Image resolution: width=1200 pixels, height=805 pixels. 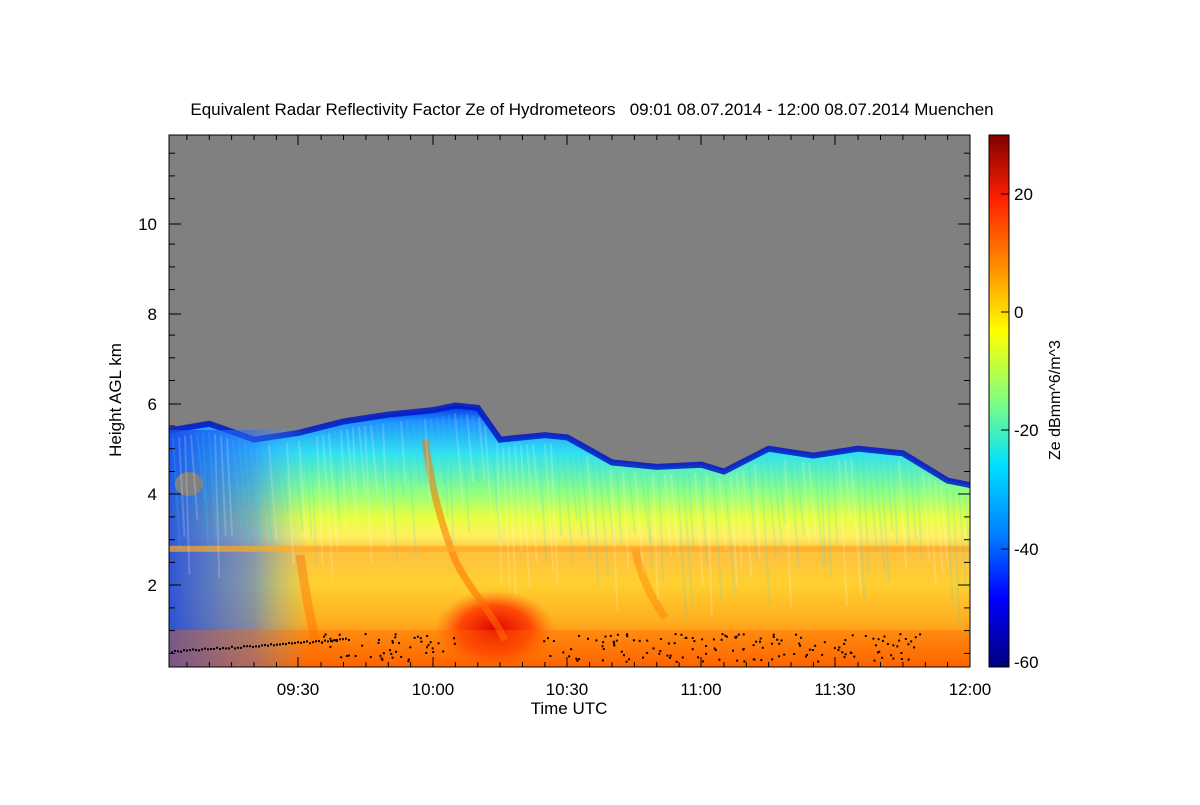 What do you see at coordinates (152, 585) in the screenshot?
I see `y-tick-label: 2` at bounding box center [152, 585].